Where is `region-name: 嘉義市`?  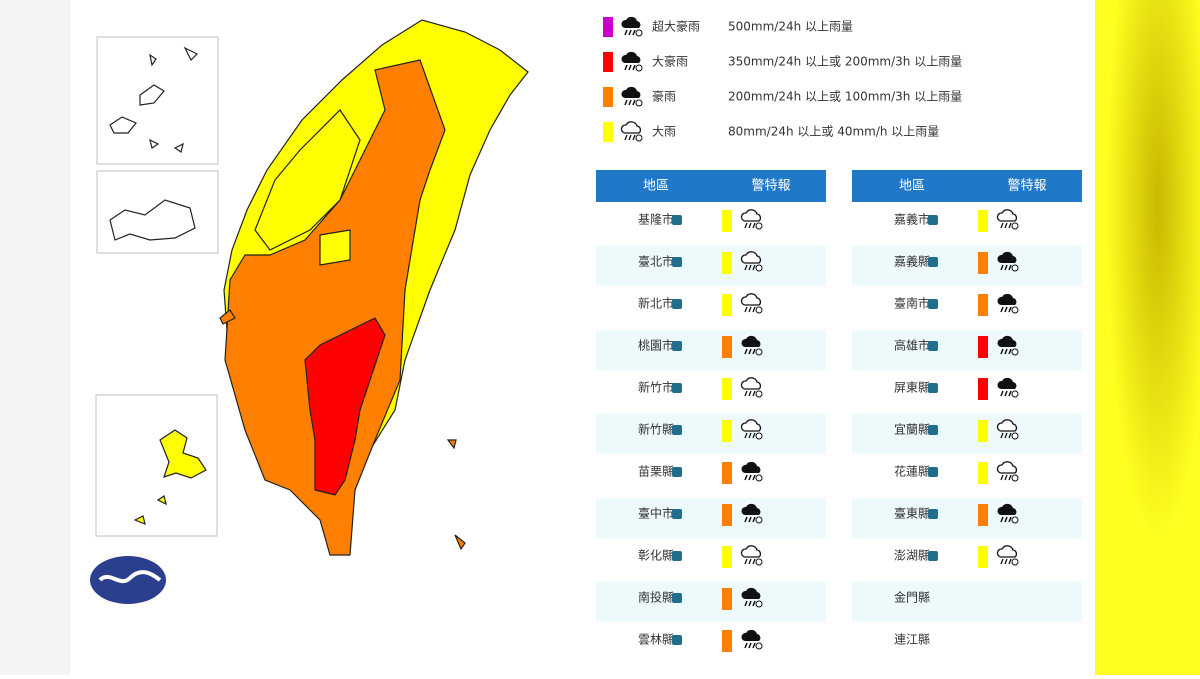
region-name: 嘉義市 is located at coordinates (912, 219).